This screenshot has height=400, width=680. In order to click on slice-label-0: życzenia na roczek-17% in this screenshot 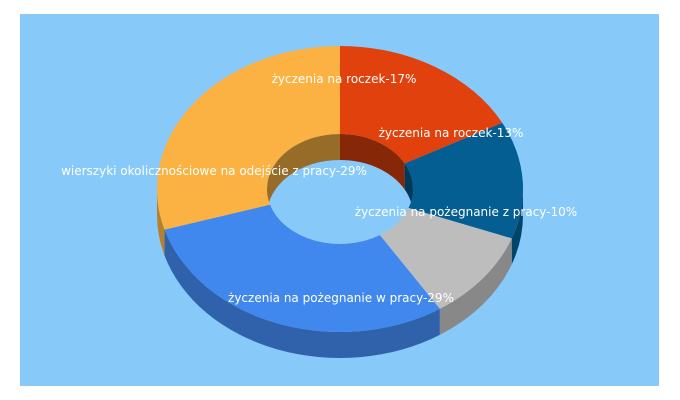, I will do `click(344, 79)`.